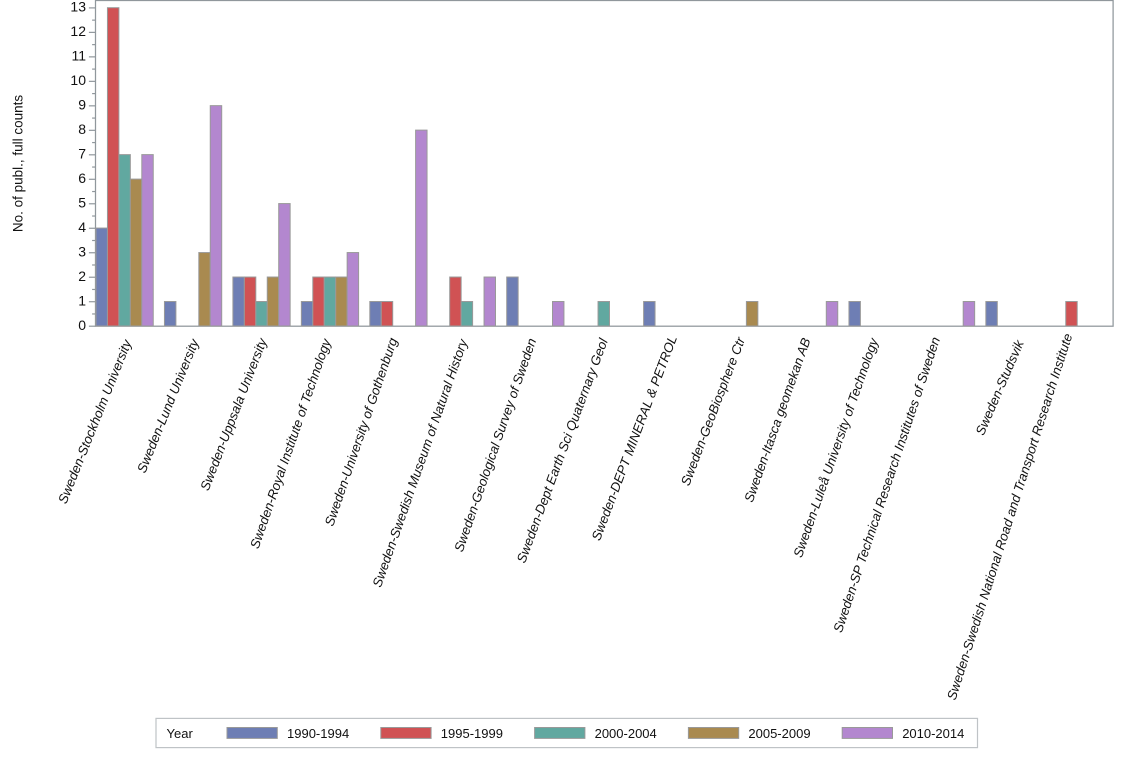 This screenshot has height=761, width=1134. I want to click on svg-text: 1, so click(82, 301).